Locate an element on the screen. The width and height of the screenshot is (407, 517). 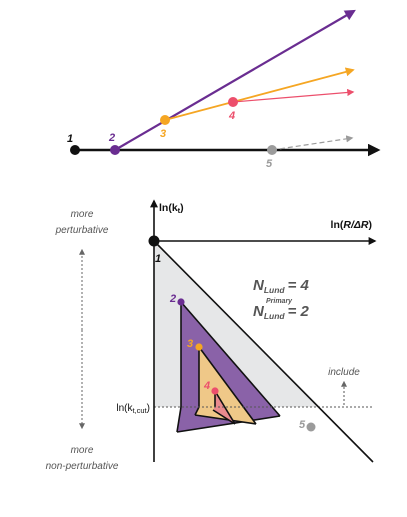
purple-leaf-bottom-edge is located at coordinates (228, 424).